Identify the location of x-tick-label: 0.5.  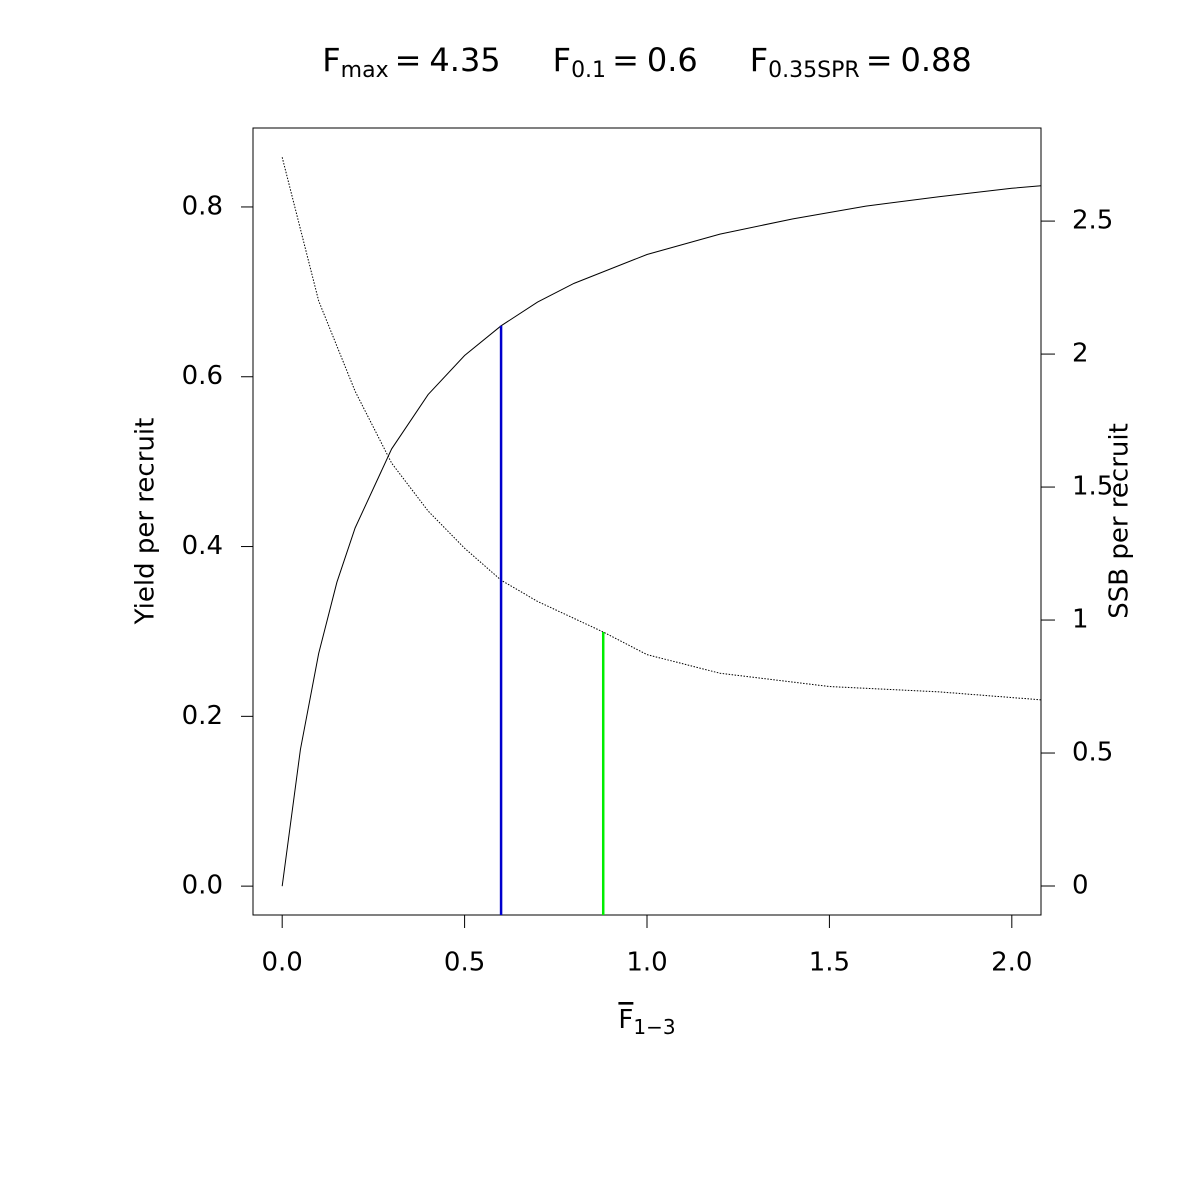
(464, 963).